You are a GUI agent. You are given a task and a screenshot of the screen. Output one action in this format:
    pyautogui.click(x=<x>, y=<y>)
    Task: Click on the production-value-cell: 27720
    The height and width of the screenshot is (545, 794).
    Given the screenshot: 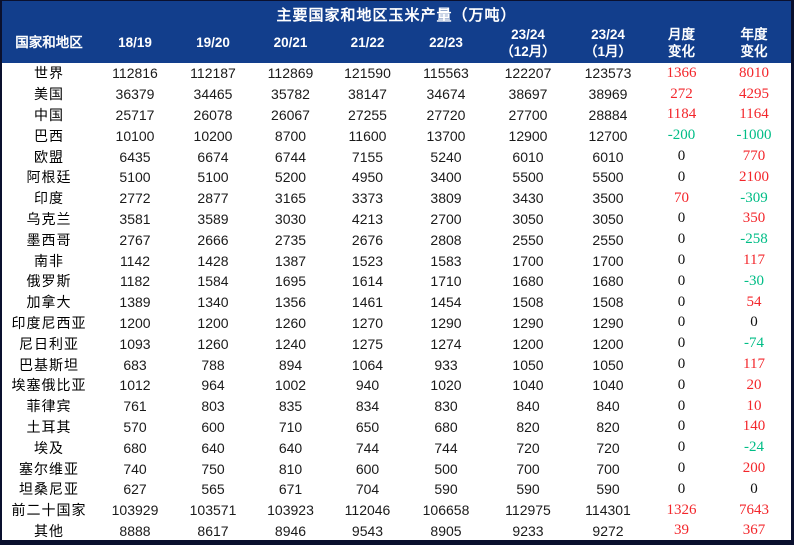 What is the action you would take?
    pyautogui.click(x=446, y=114)
    